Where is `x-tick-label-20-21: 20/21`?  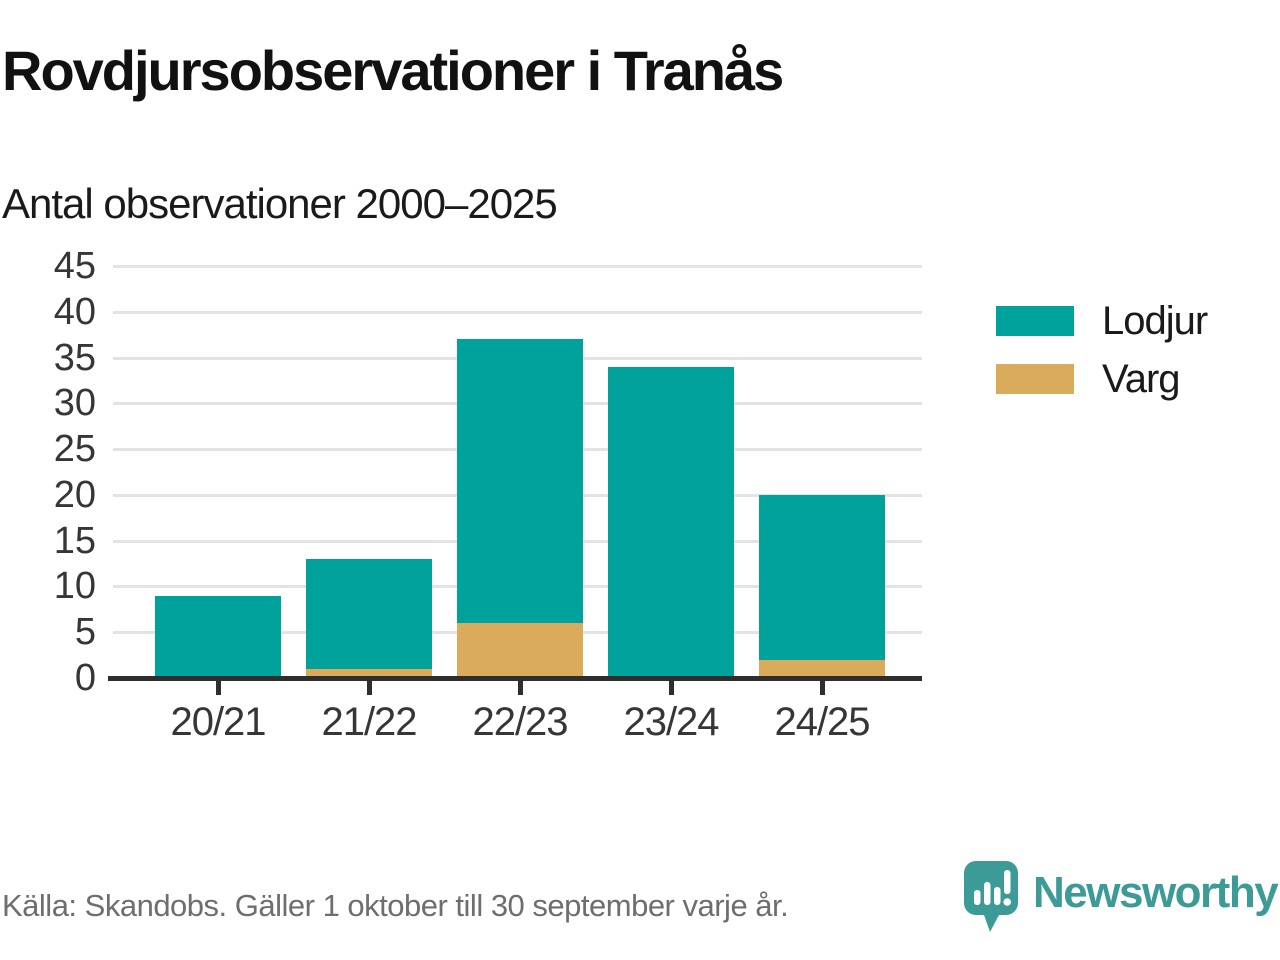
x-tick-label-20-21: 20/21 is located at coordinates (218, 722).